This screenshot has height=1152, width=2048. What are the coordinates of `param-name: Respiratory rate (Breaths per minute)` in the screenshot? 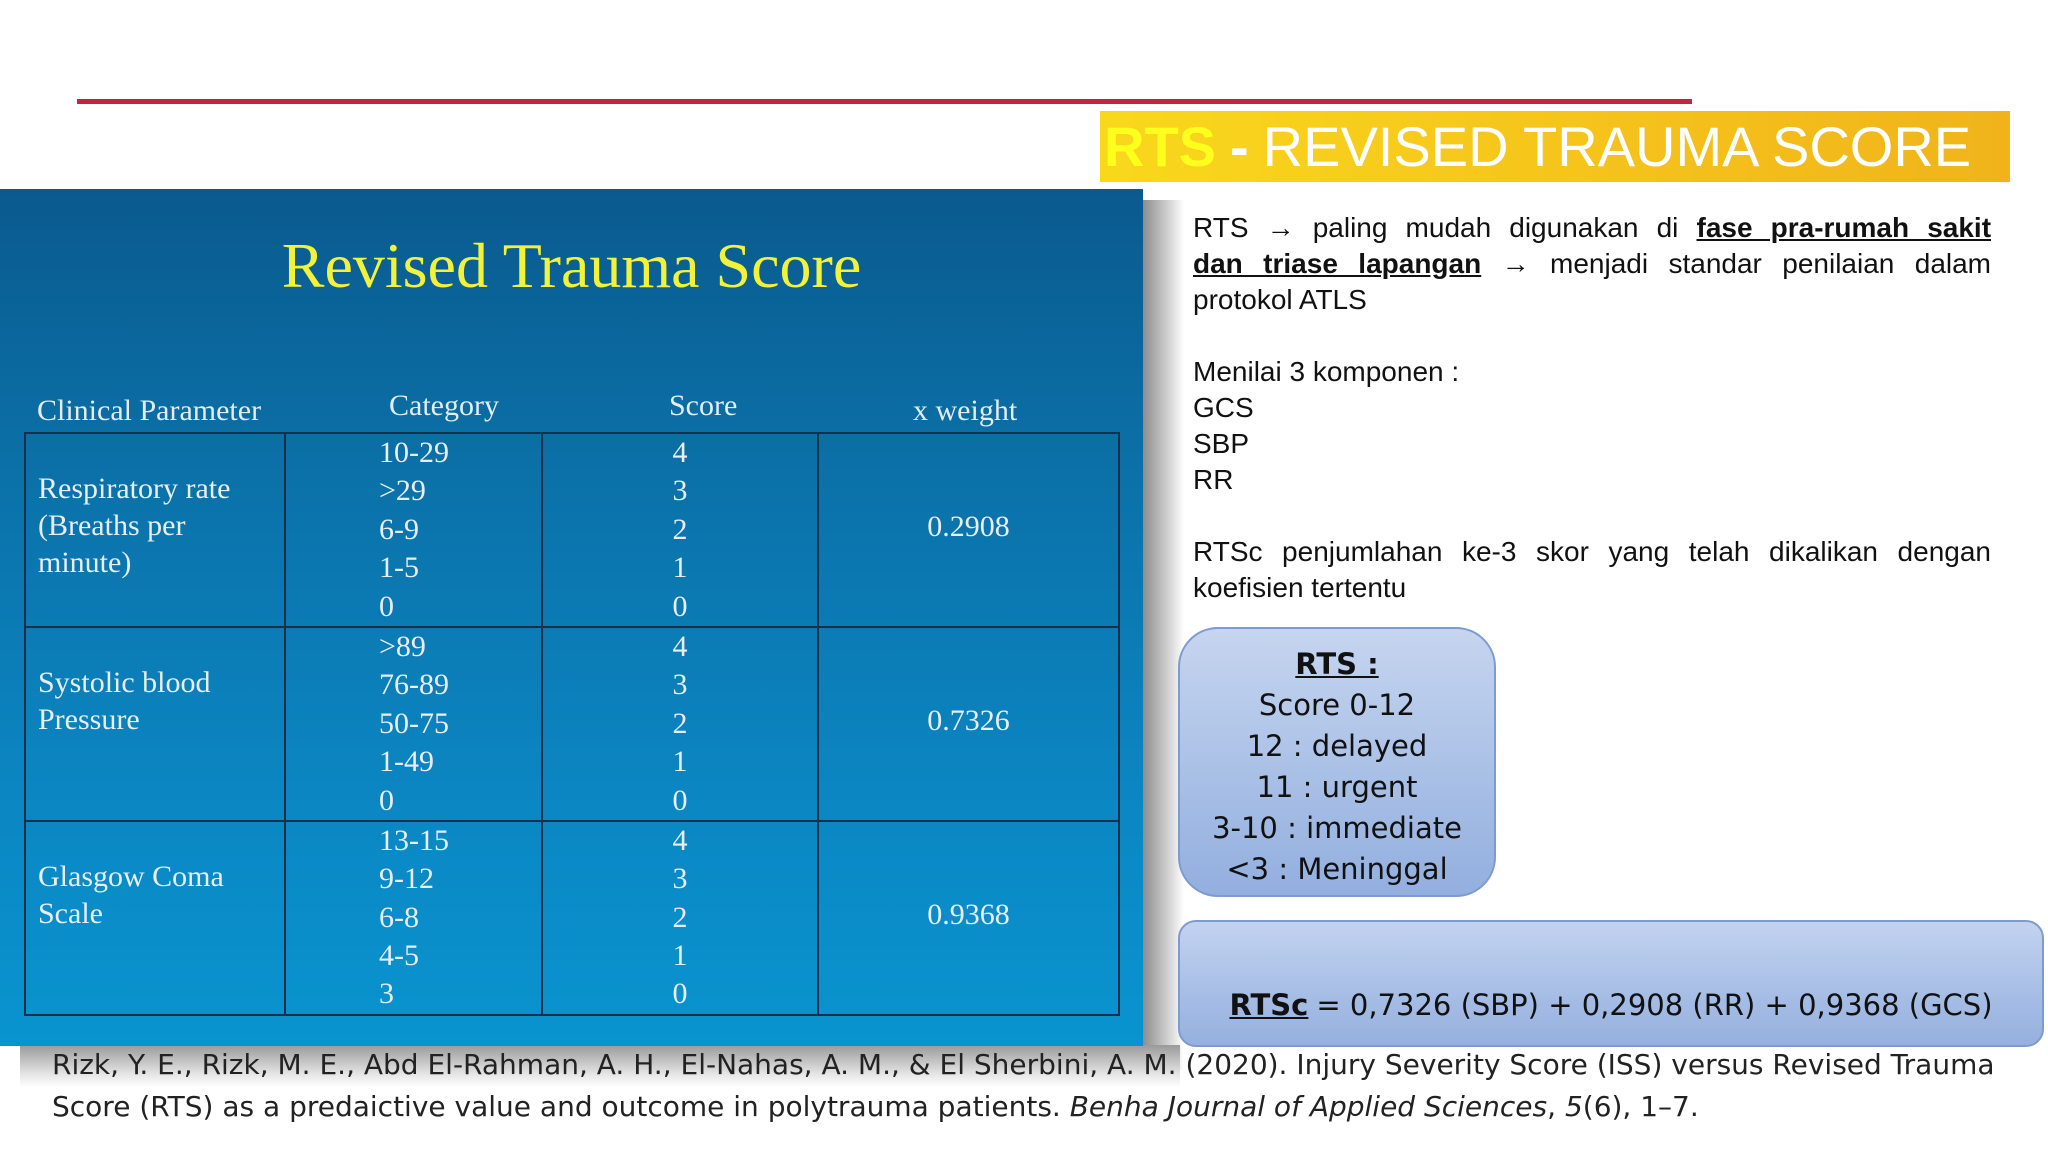 It's located at (134, 525).